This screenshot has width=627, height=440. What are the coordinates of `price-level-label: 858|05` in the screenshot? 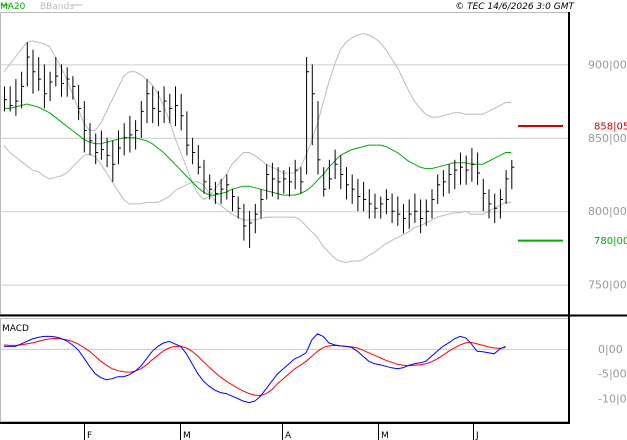 It's located at (610, 126).